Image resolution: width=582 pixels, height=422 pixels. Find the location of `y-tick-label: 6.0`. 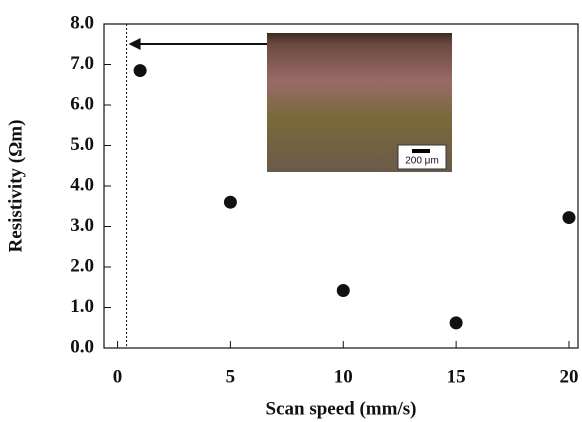

y-tick-label: 6.0 is located at coordinates (82, 103).